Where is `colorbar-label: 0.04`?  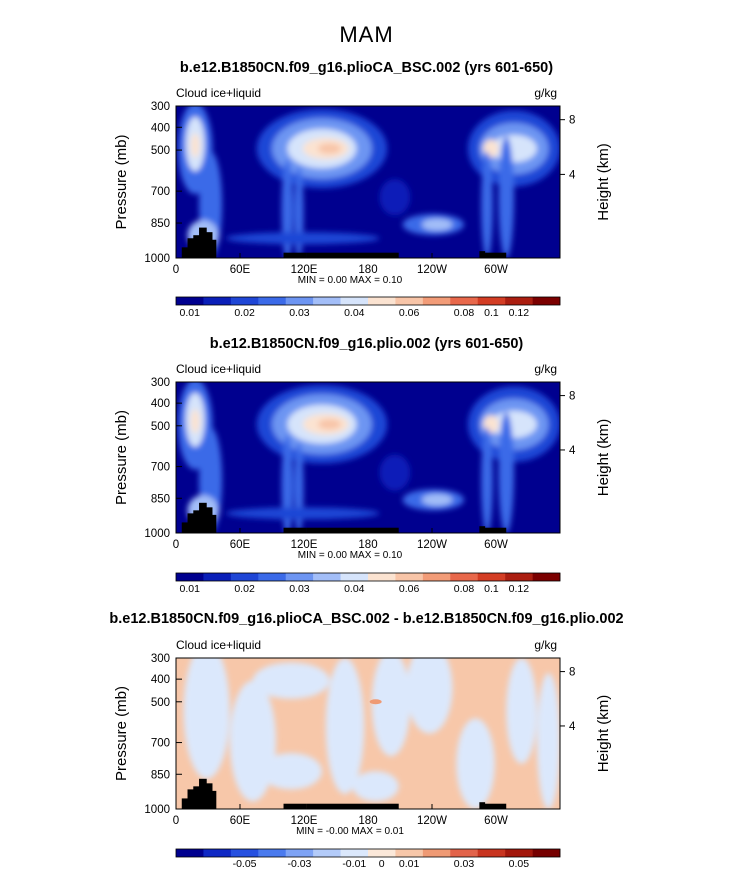
colorbar-label: 0.04 is located at coordinates (354, 589).